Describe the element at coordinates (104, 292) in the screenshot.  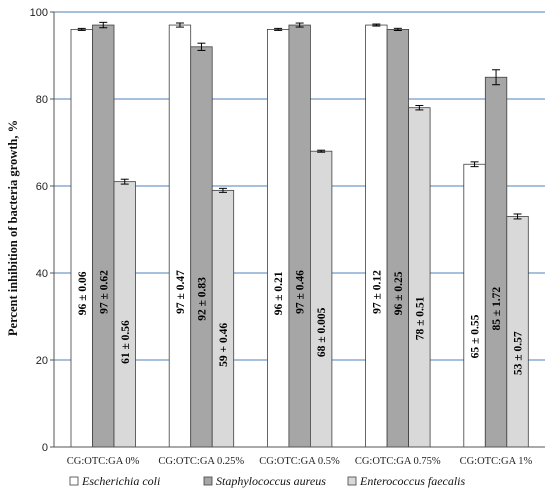
I see `data-label-1-0: 97 ± 0.62` at that location.